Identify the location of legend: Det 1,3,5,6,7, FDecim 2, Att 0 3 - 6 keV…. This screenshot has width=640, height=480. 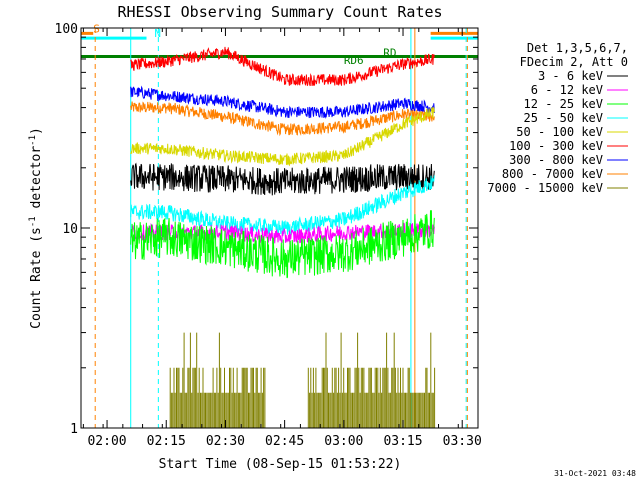
(557, 118).